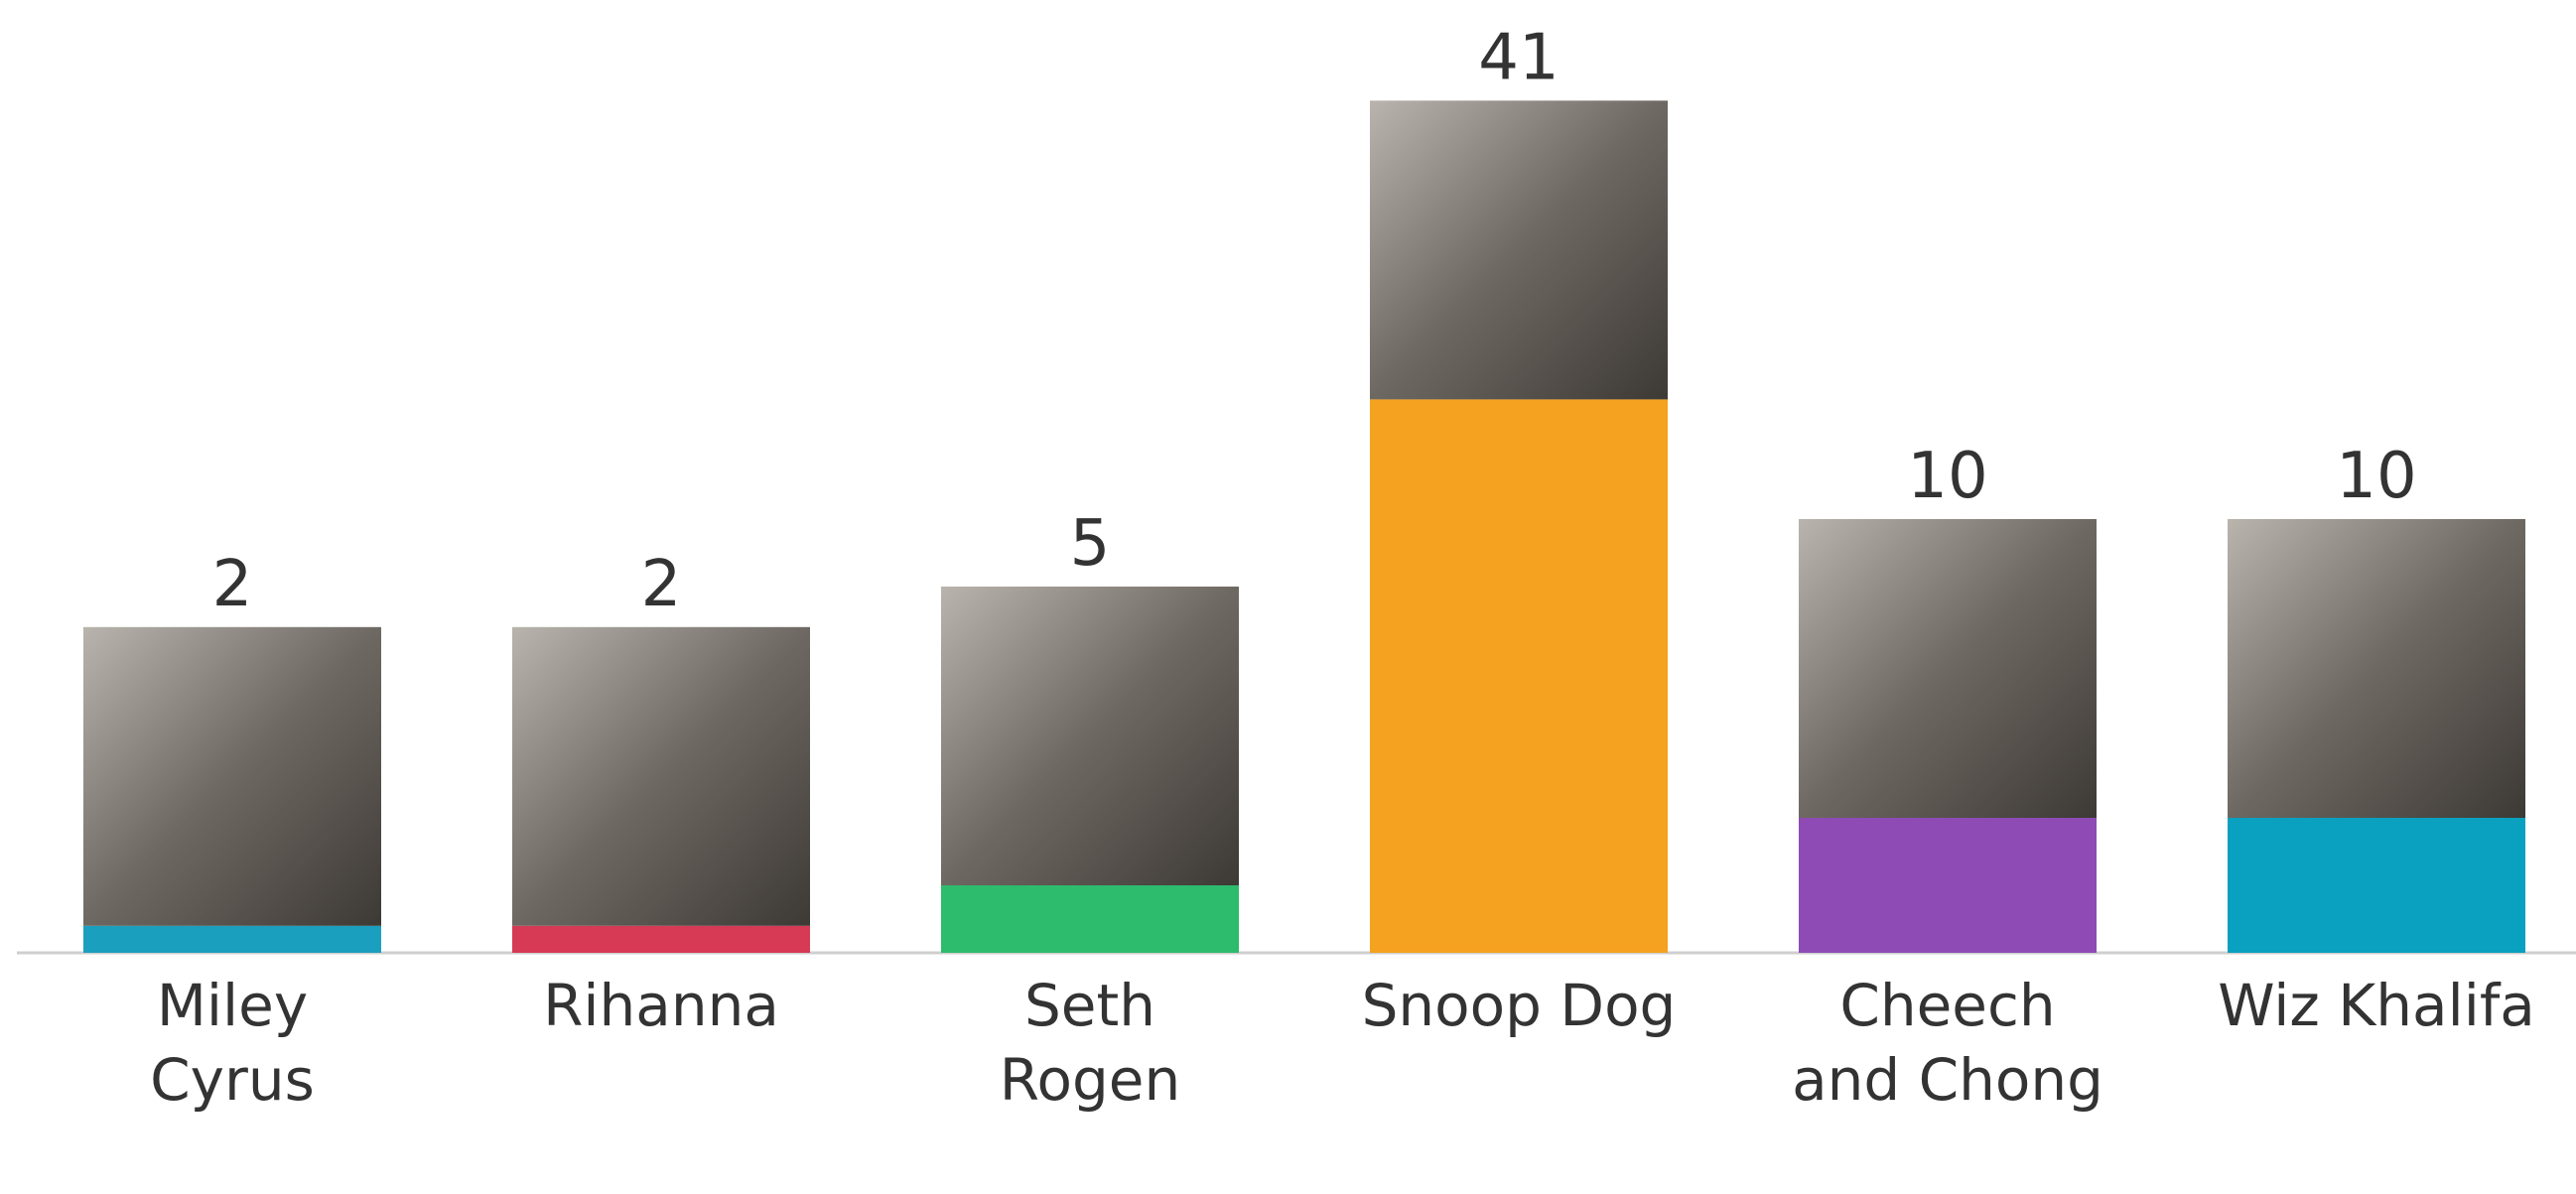  I want to click on category-label: Rihanna, so click(661, 1006).